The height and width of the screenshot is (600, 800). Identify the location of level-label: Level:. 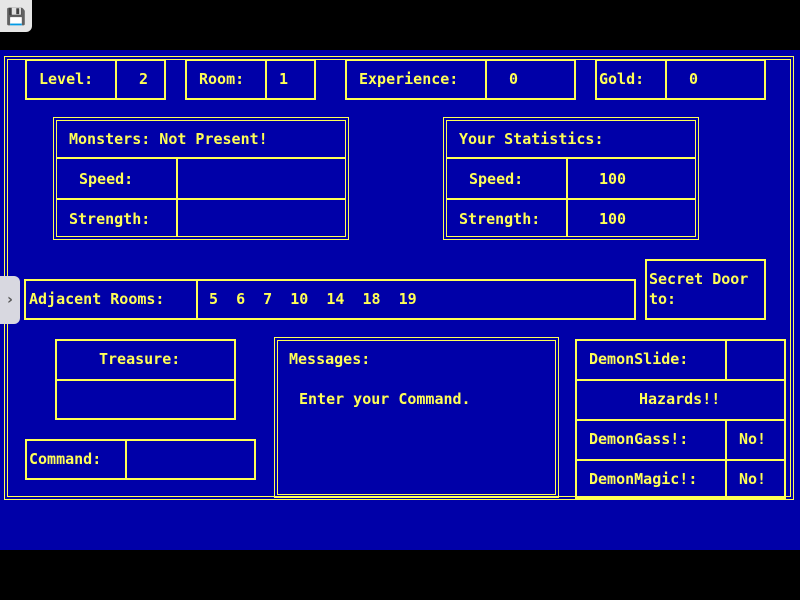
(66, 79).